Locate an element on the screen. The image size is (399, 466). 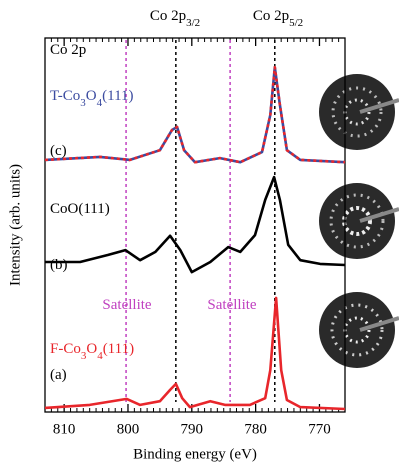
x-tick-label: 800 is located at coordinates (128, 429).